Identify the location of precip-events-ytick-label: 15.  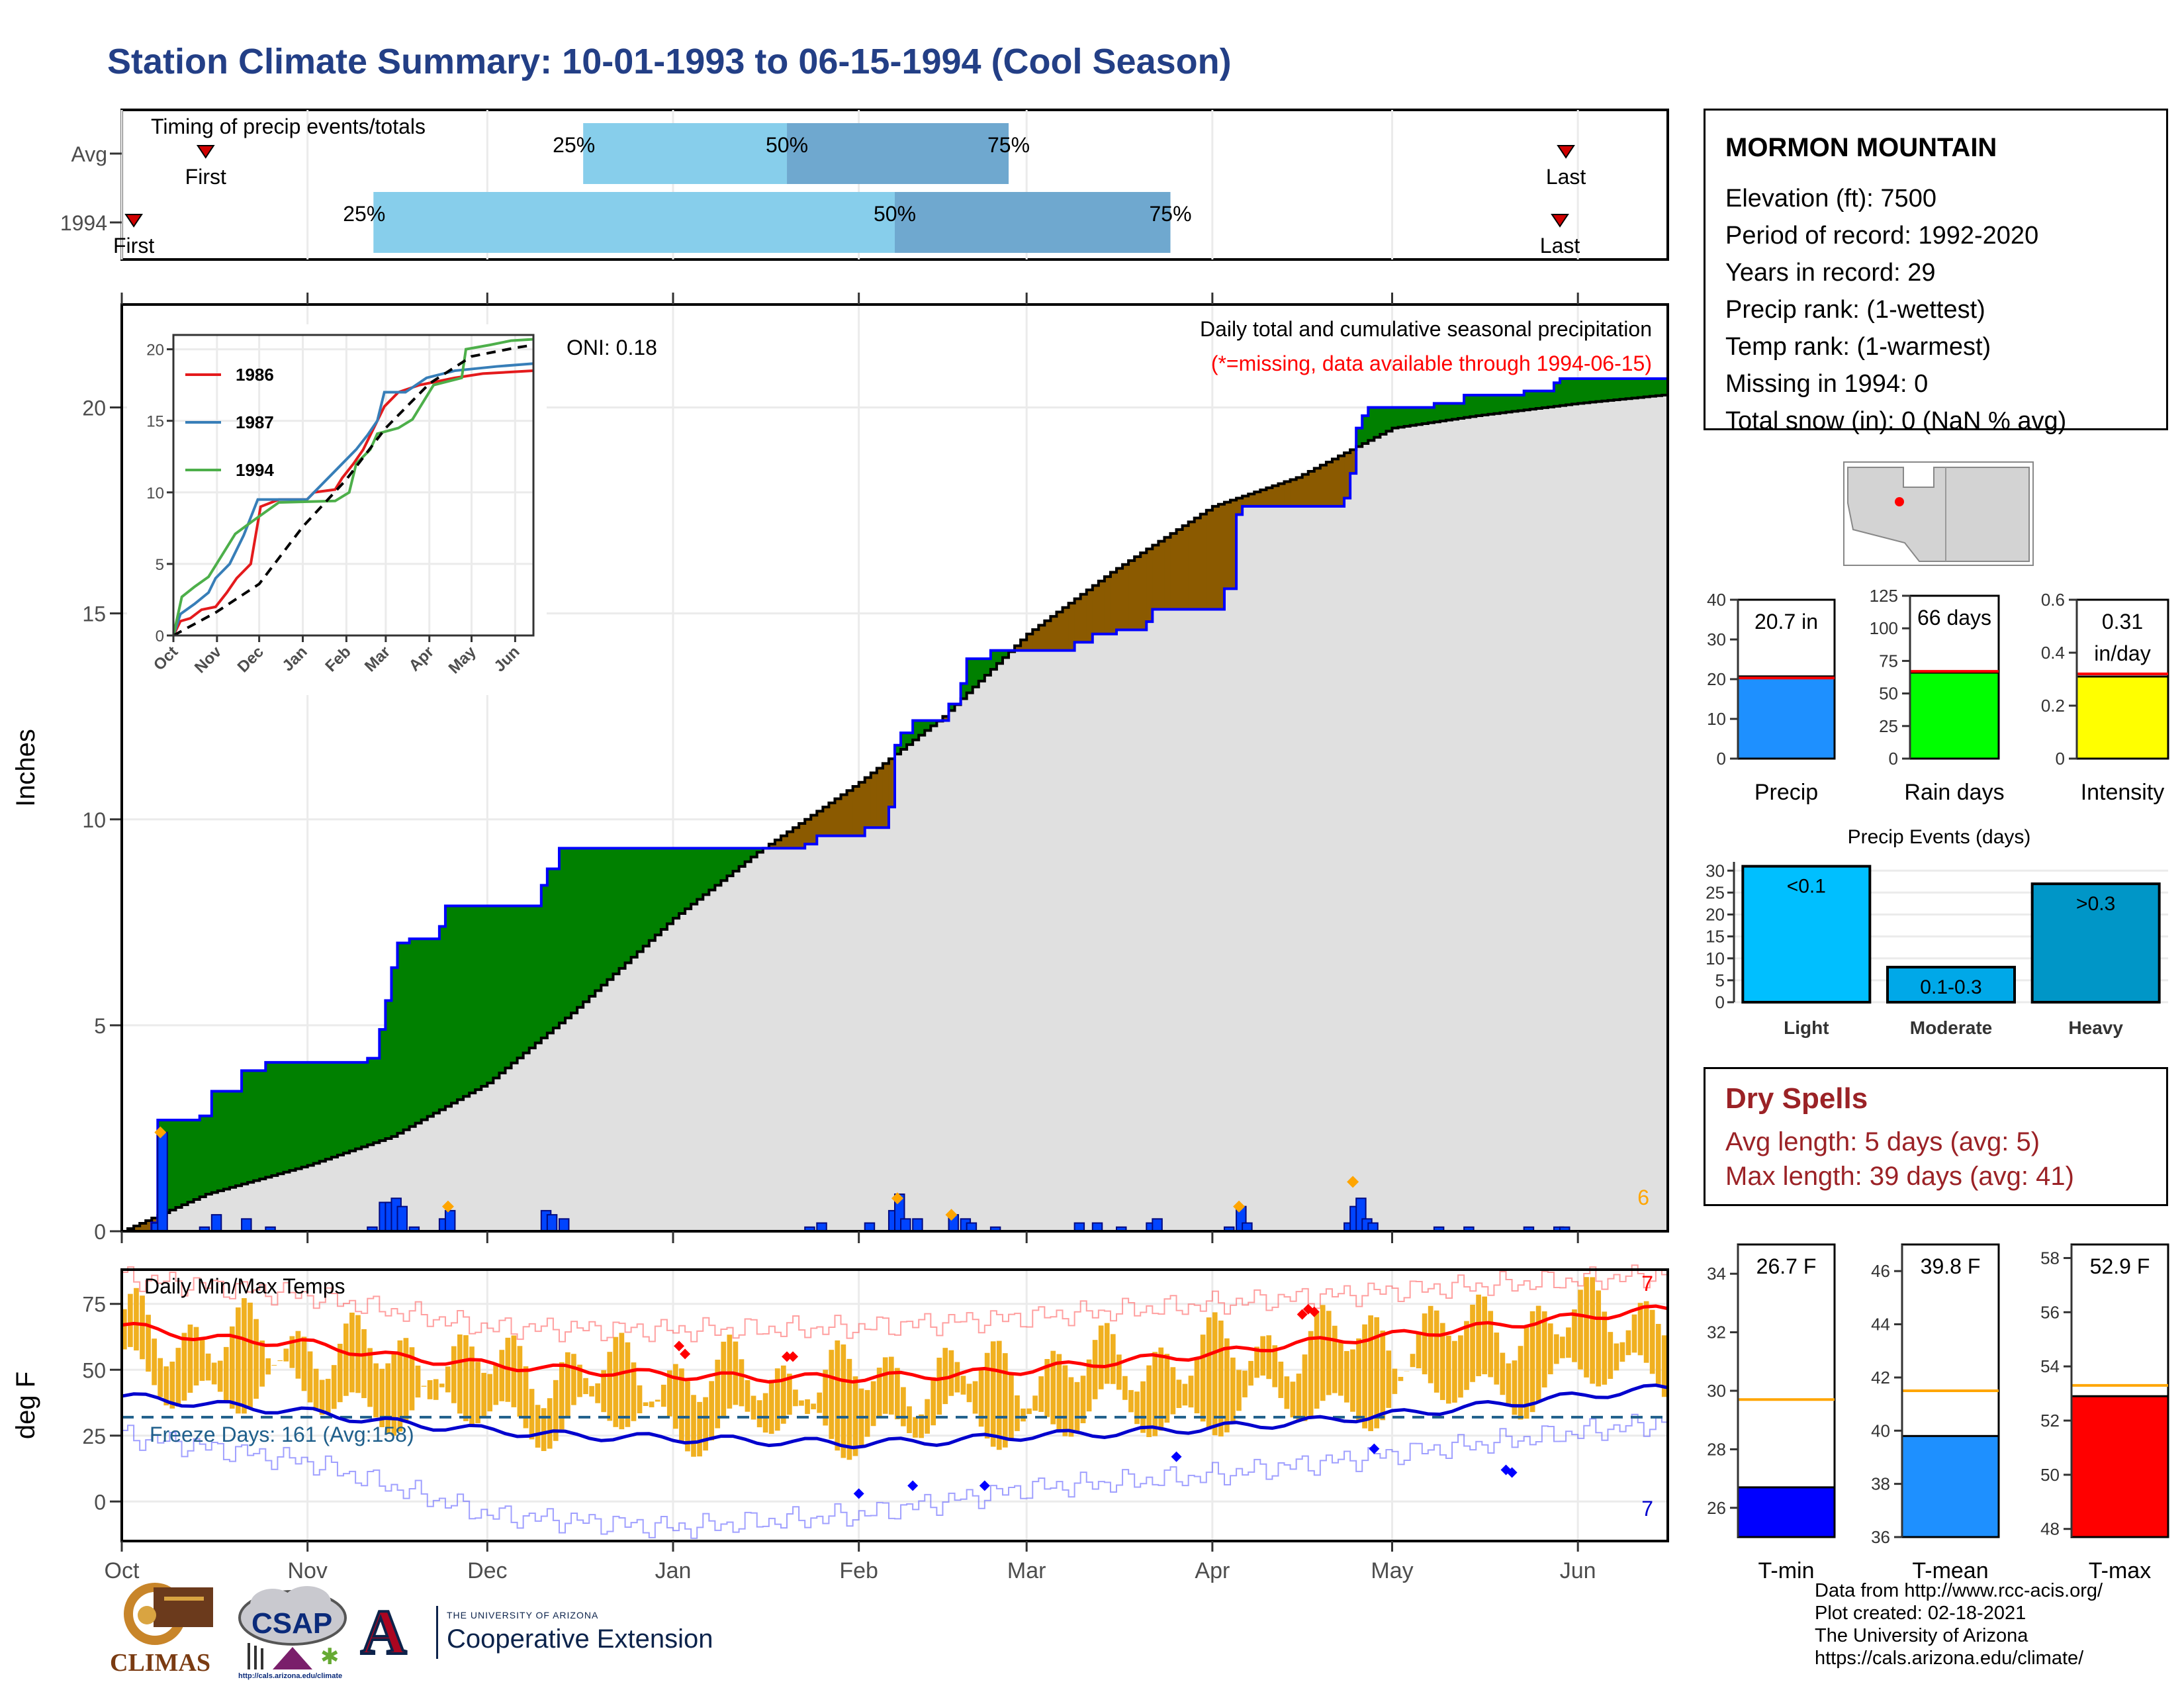
(1715, 937).